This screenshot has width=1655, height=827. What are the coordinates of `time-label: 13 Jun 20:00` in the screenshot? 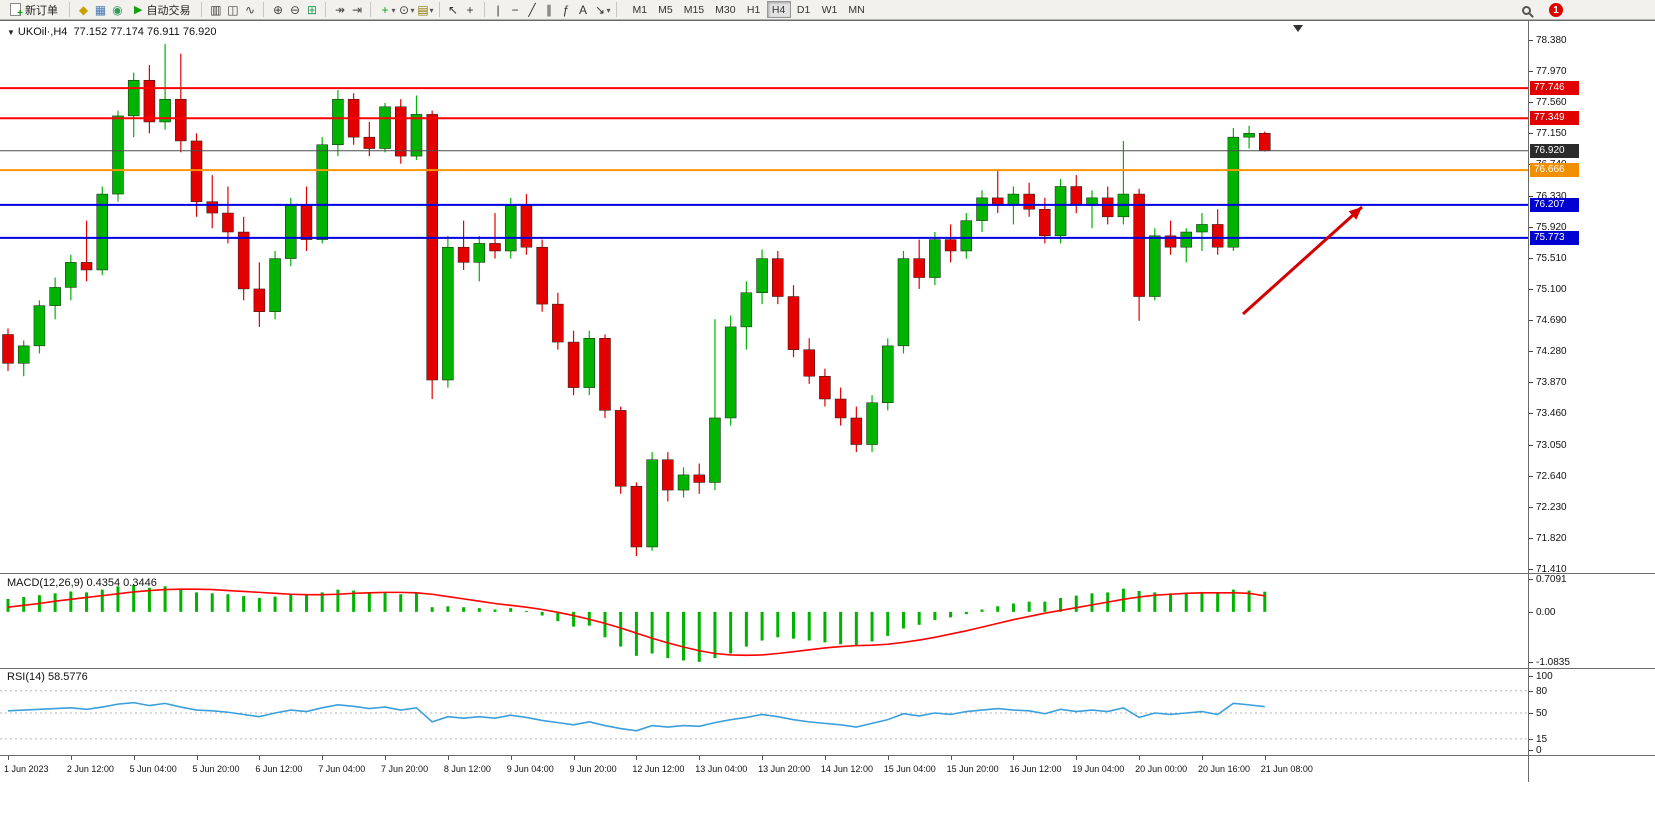 It's located at (784, 769).